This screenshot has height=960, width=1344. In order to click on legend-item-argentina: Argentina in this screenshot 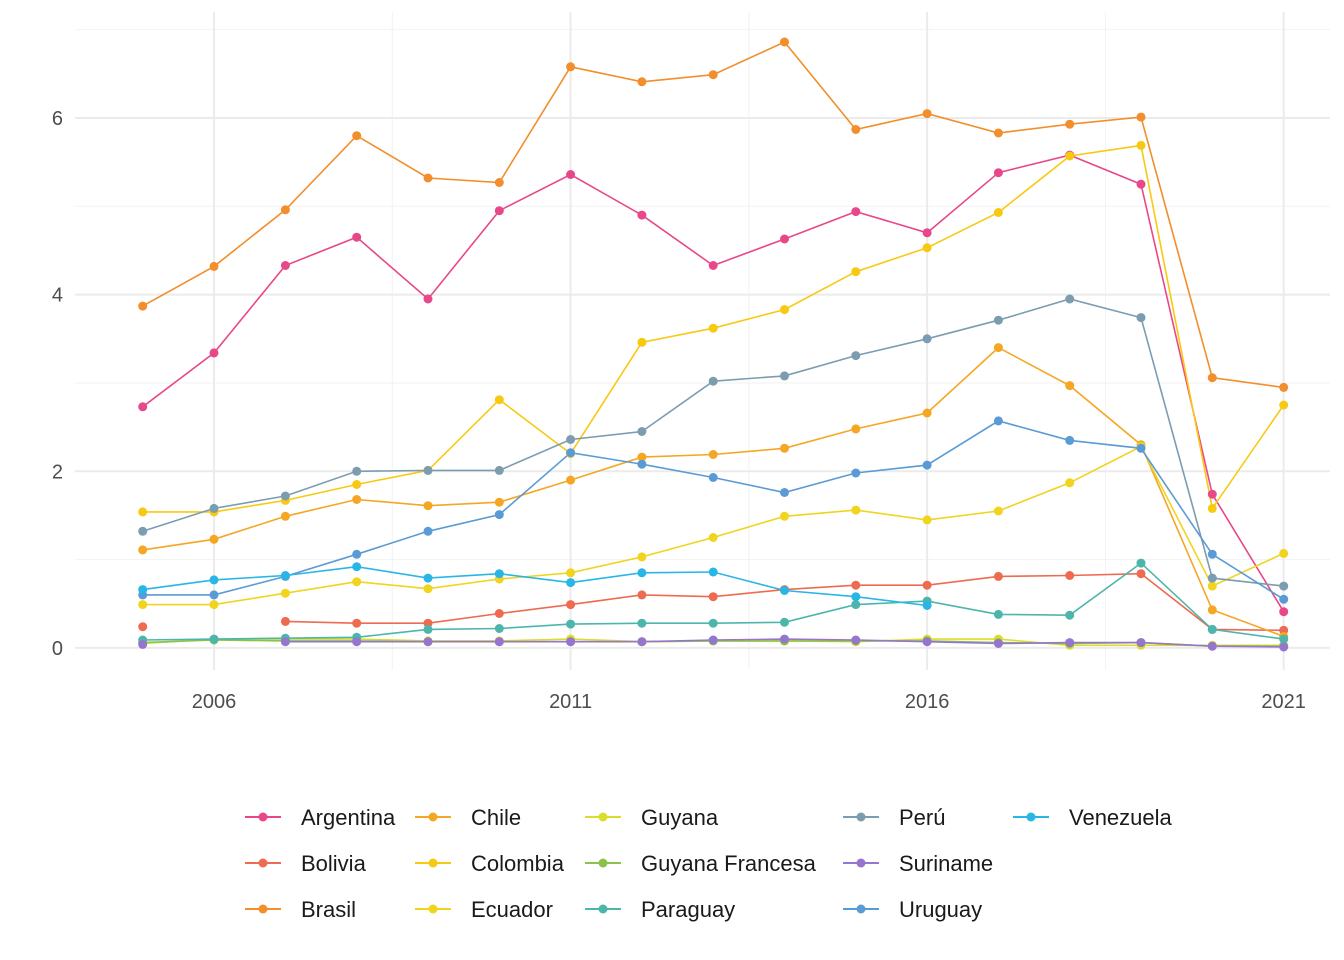, I will do `click(320, 817)`.